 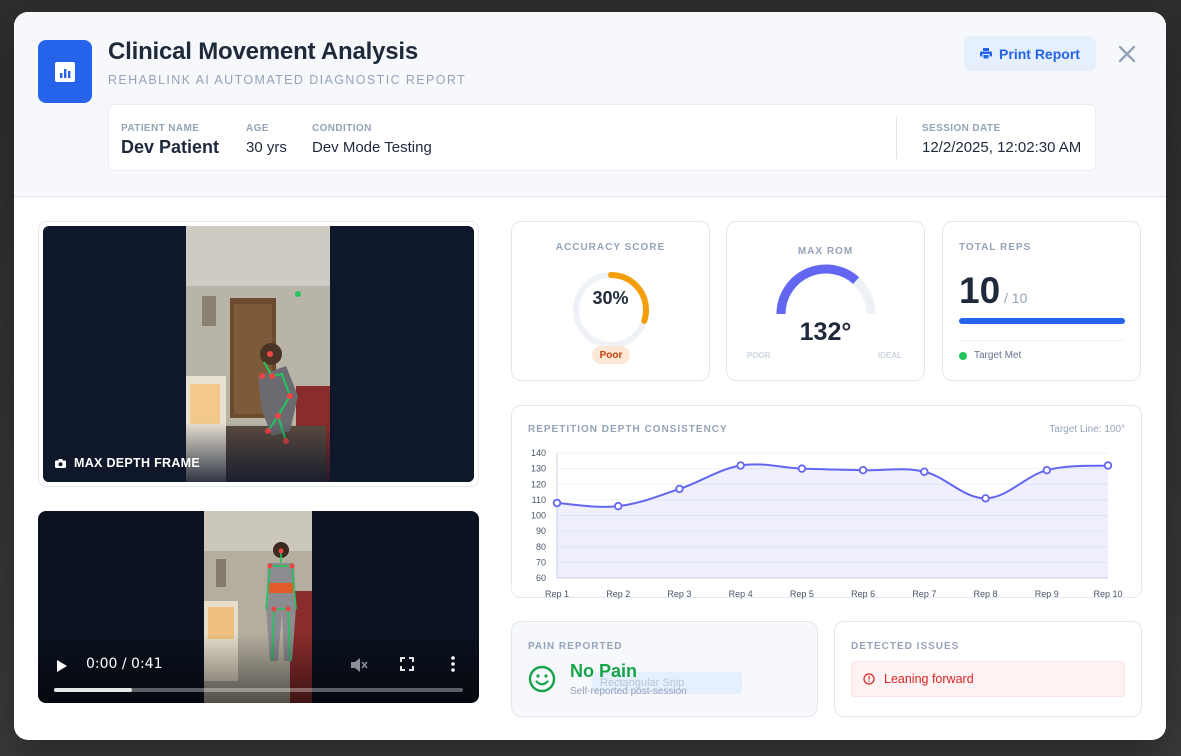 I want to click on print-report-label: Print Report, so click(x=1039, y=53).